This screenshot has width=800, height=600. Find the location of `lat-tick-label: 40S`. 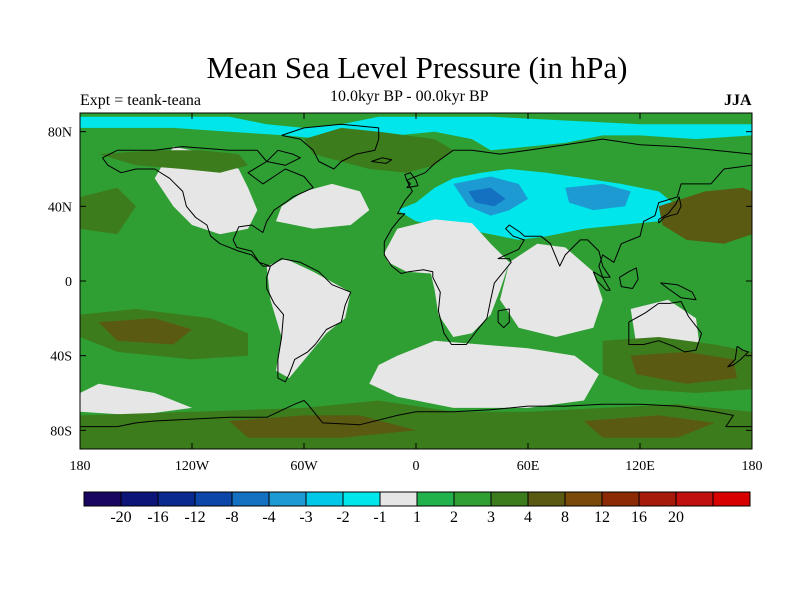

lat-tick-label: 40S is located at coordinates (61, 357).